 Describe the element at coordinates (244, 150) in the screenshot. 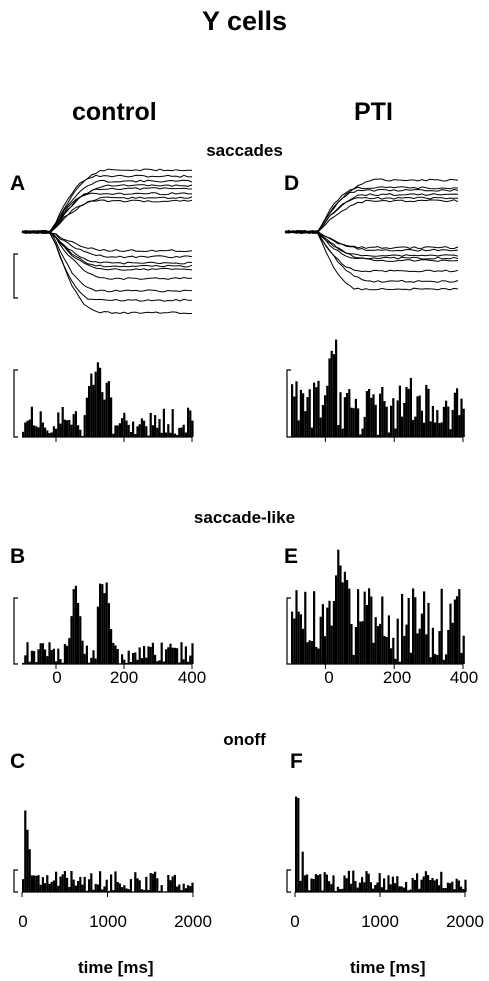

I see `section-heading-saccades: saccades` at that location.